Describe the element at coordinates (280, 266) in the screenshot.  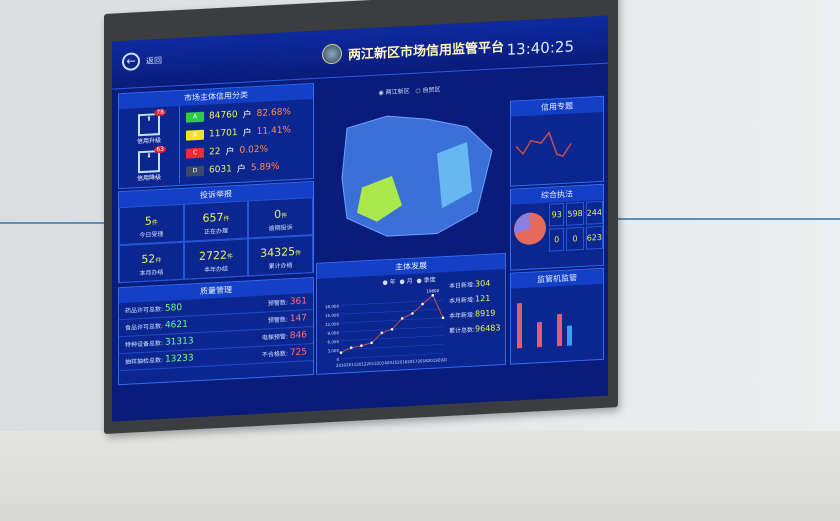
I see `label: 累计办结` at that location.